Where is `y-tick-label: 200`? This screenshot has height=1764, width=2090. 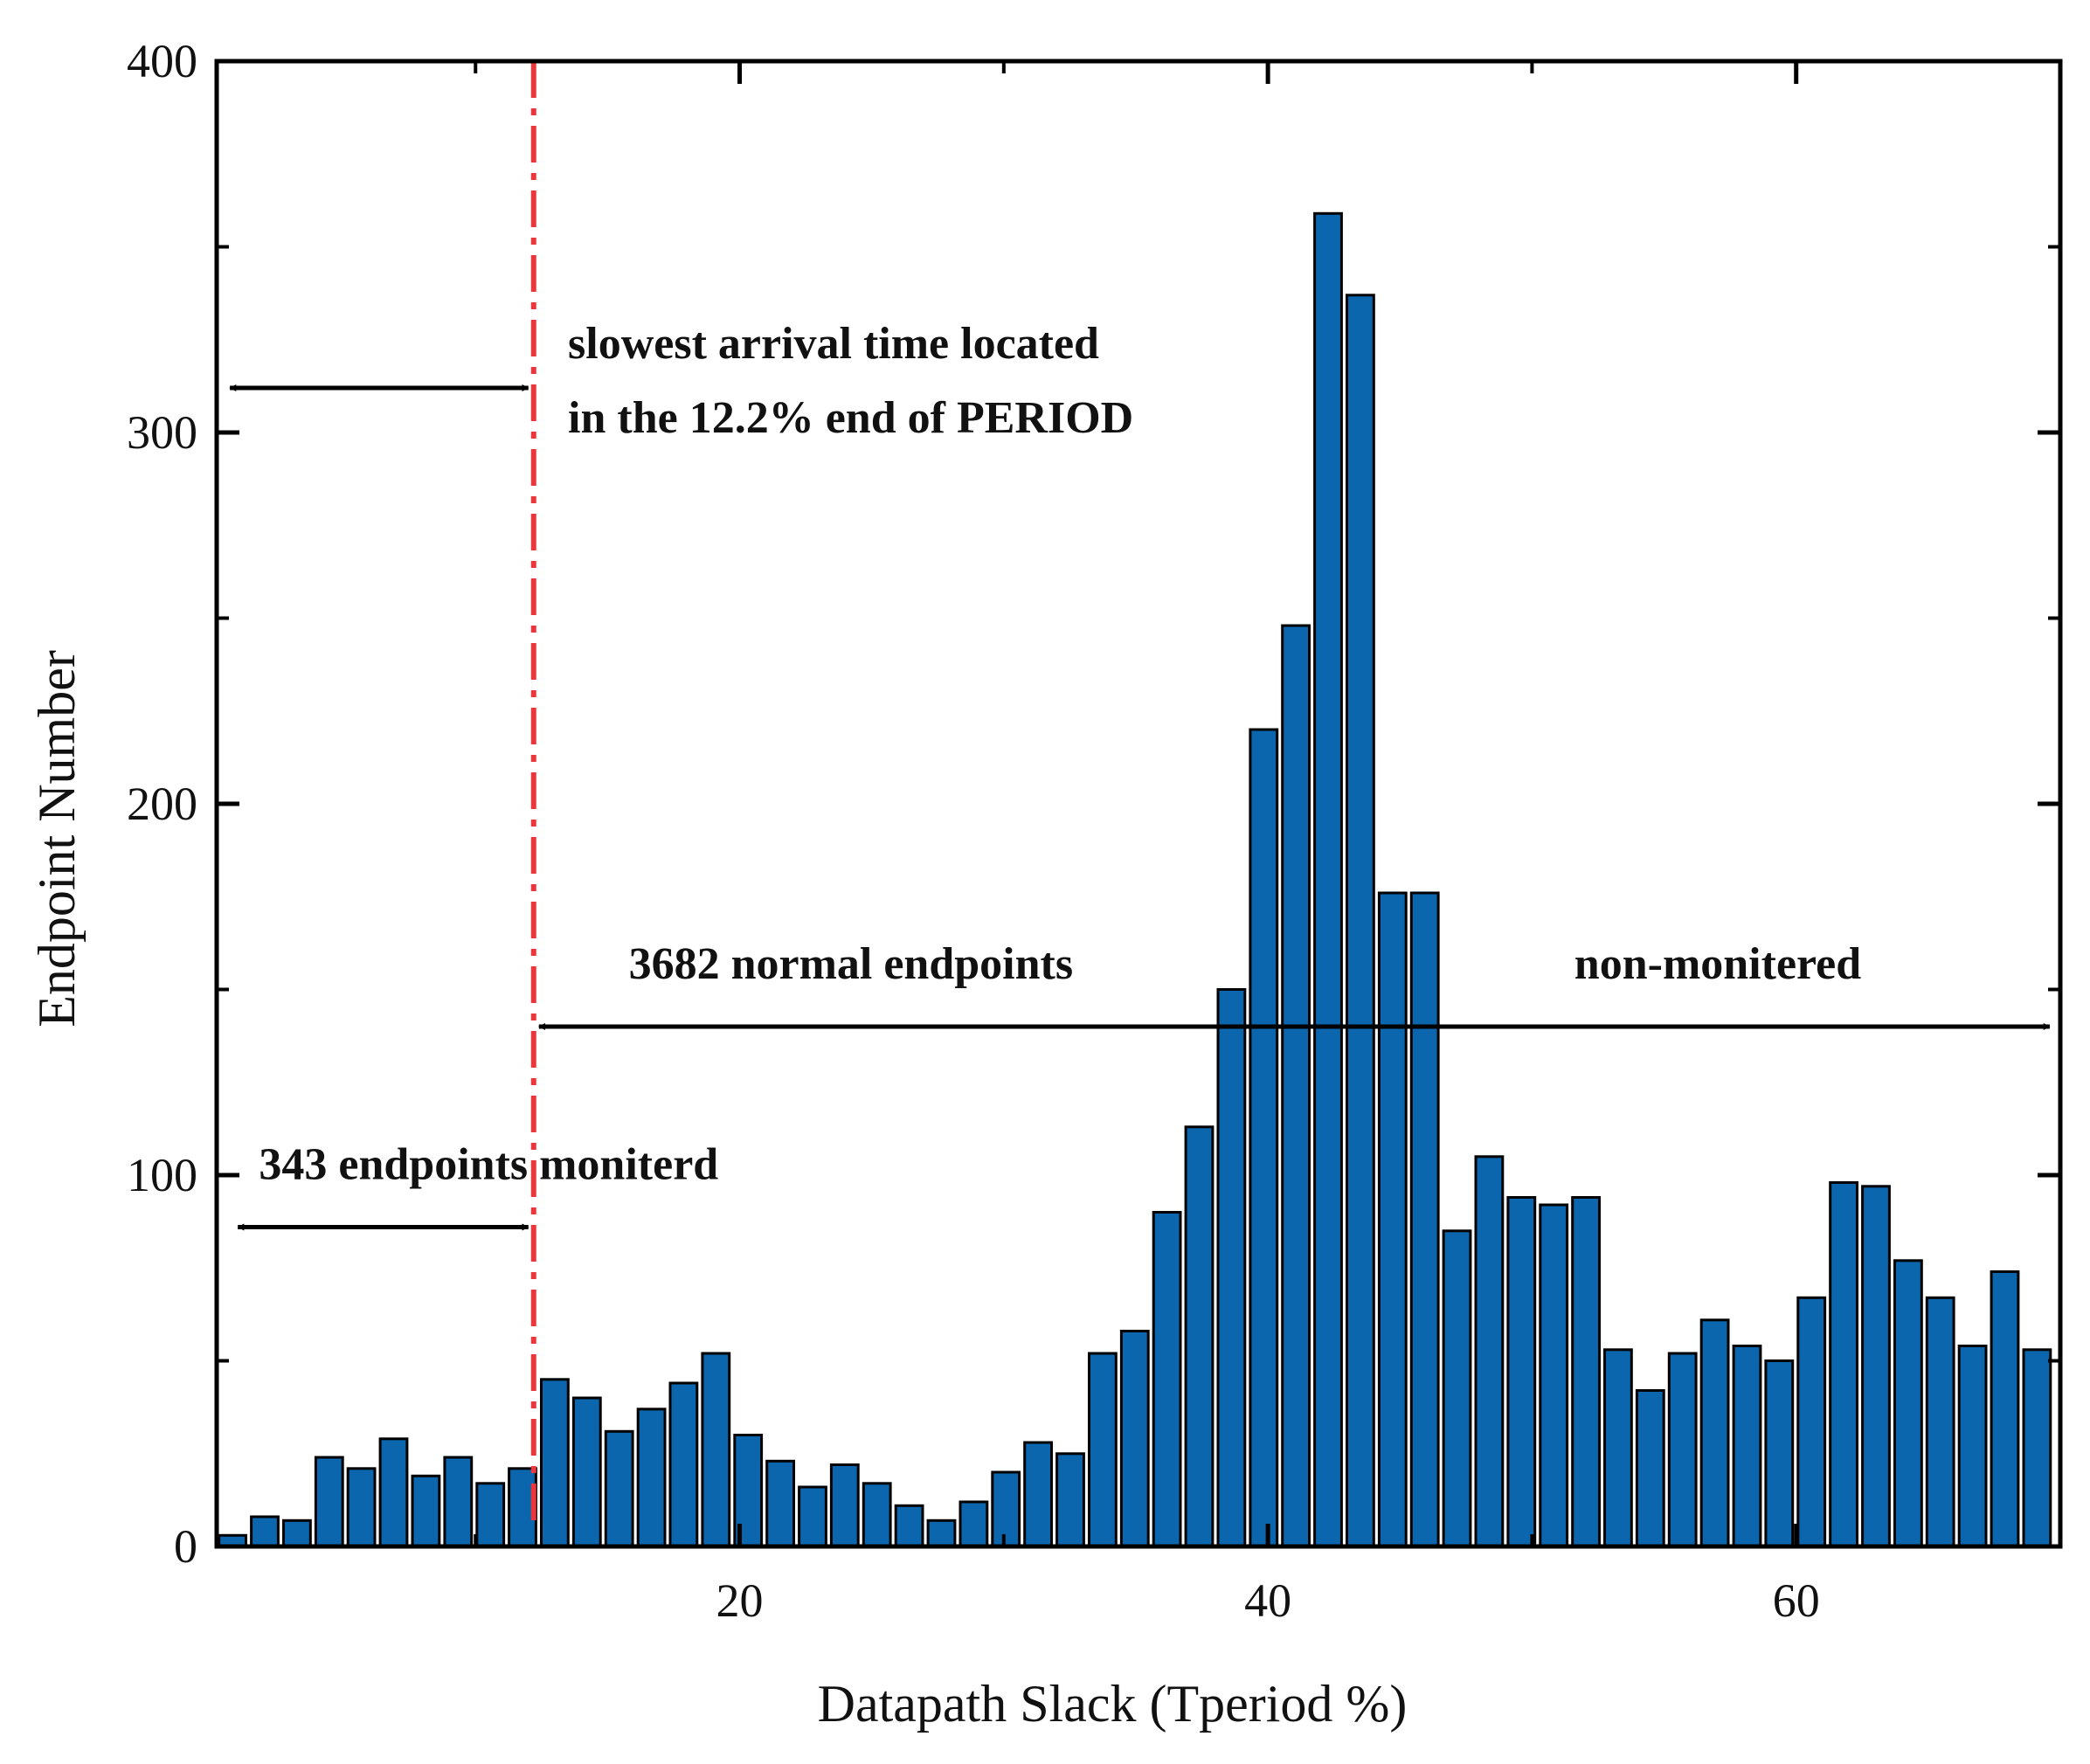 y-tick-label: 200 is located at coordinates (162, 804).